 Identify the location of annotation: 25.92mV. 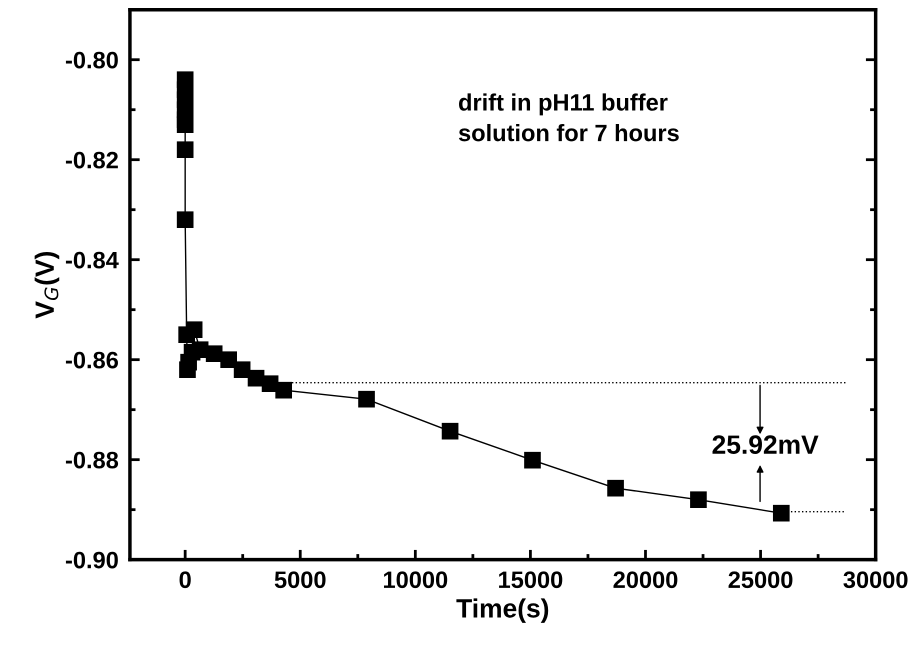
(765, 444).